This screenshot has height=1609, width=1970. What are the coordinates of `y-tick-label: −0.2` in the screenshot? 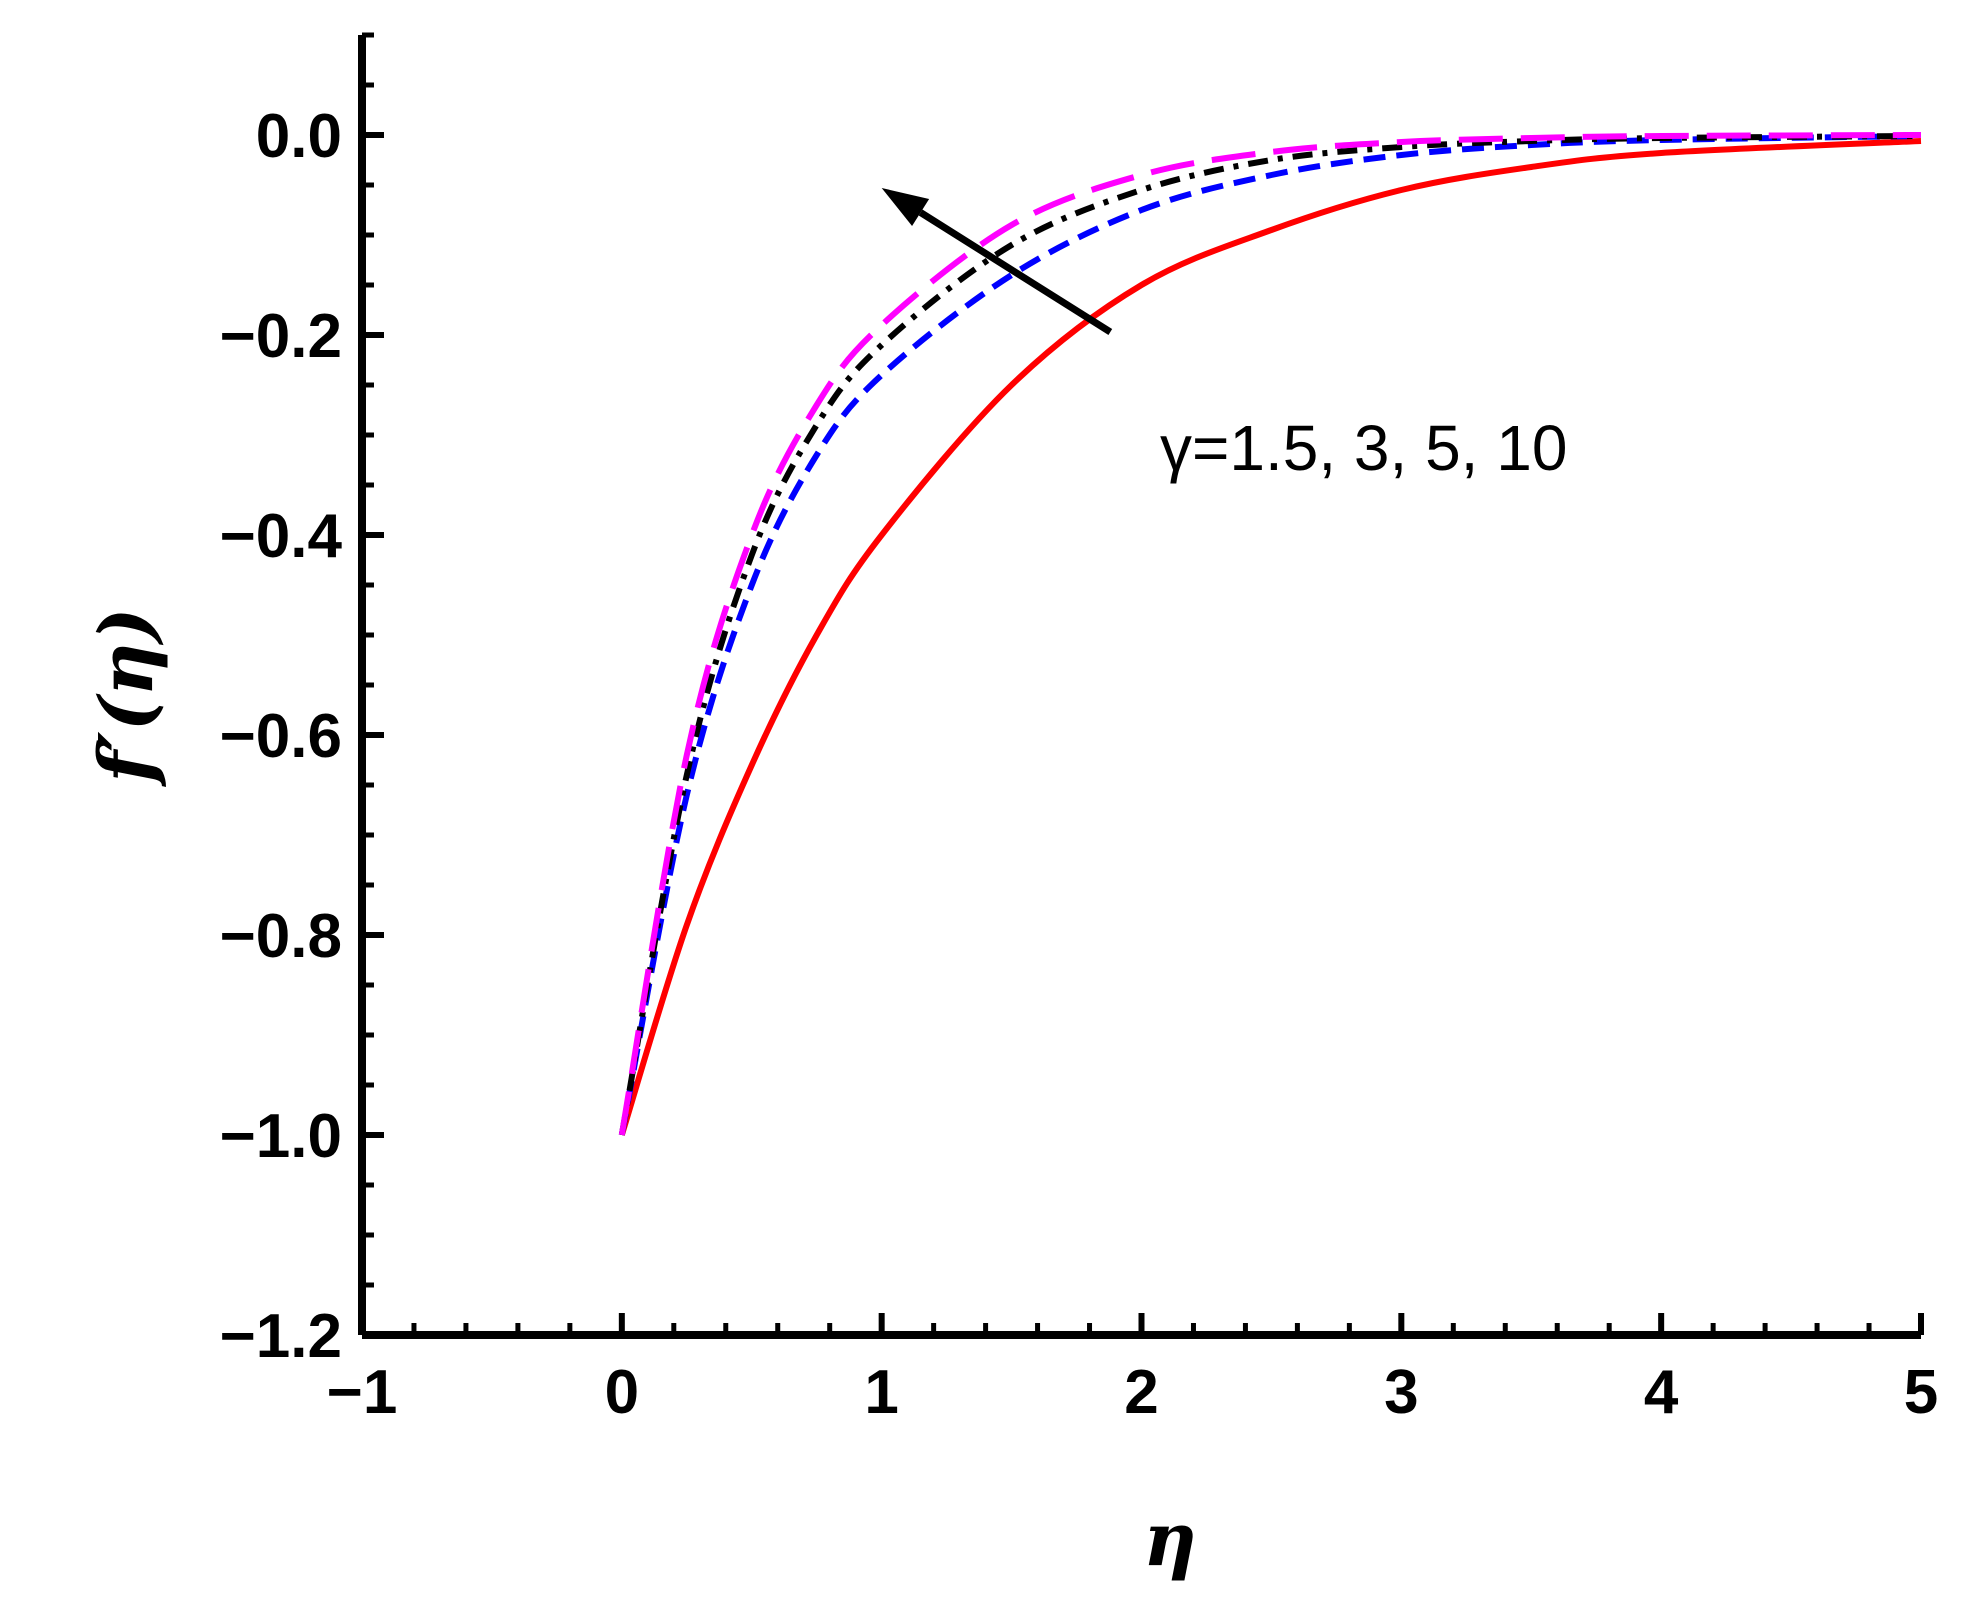 It's located at (281, 336).